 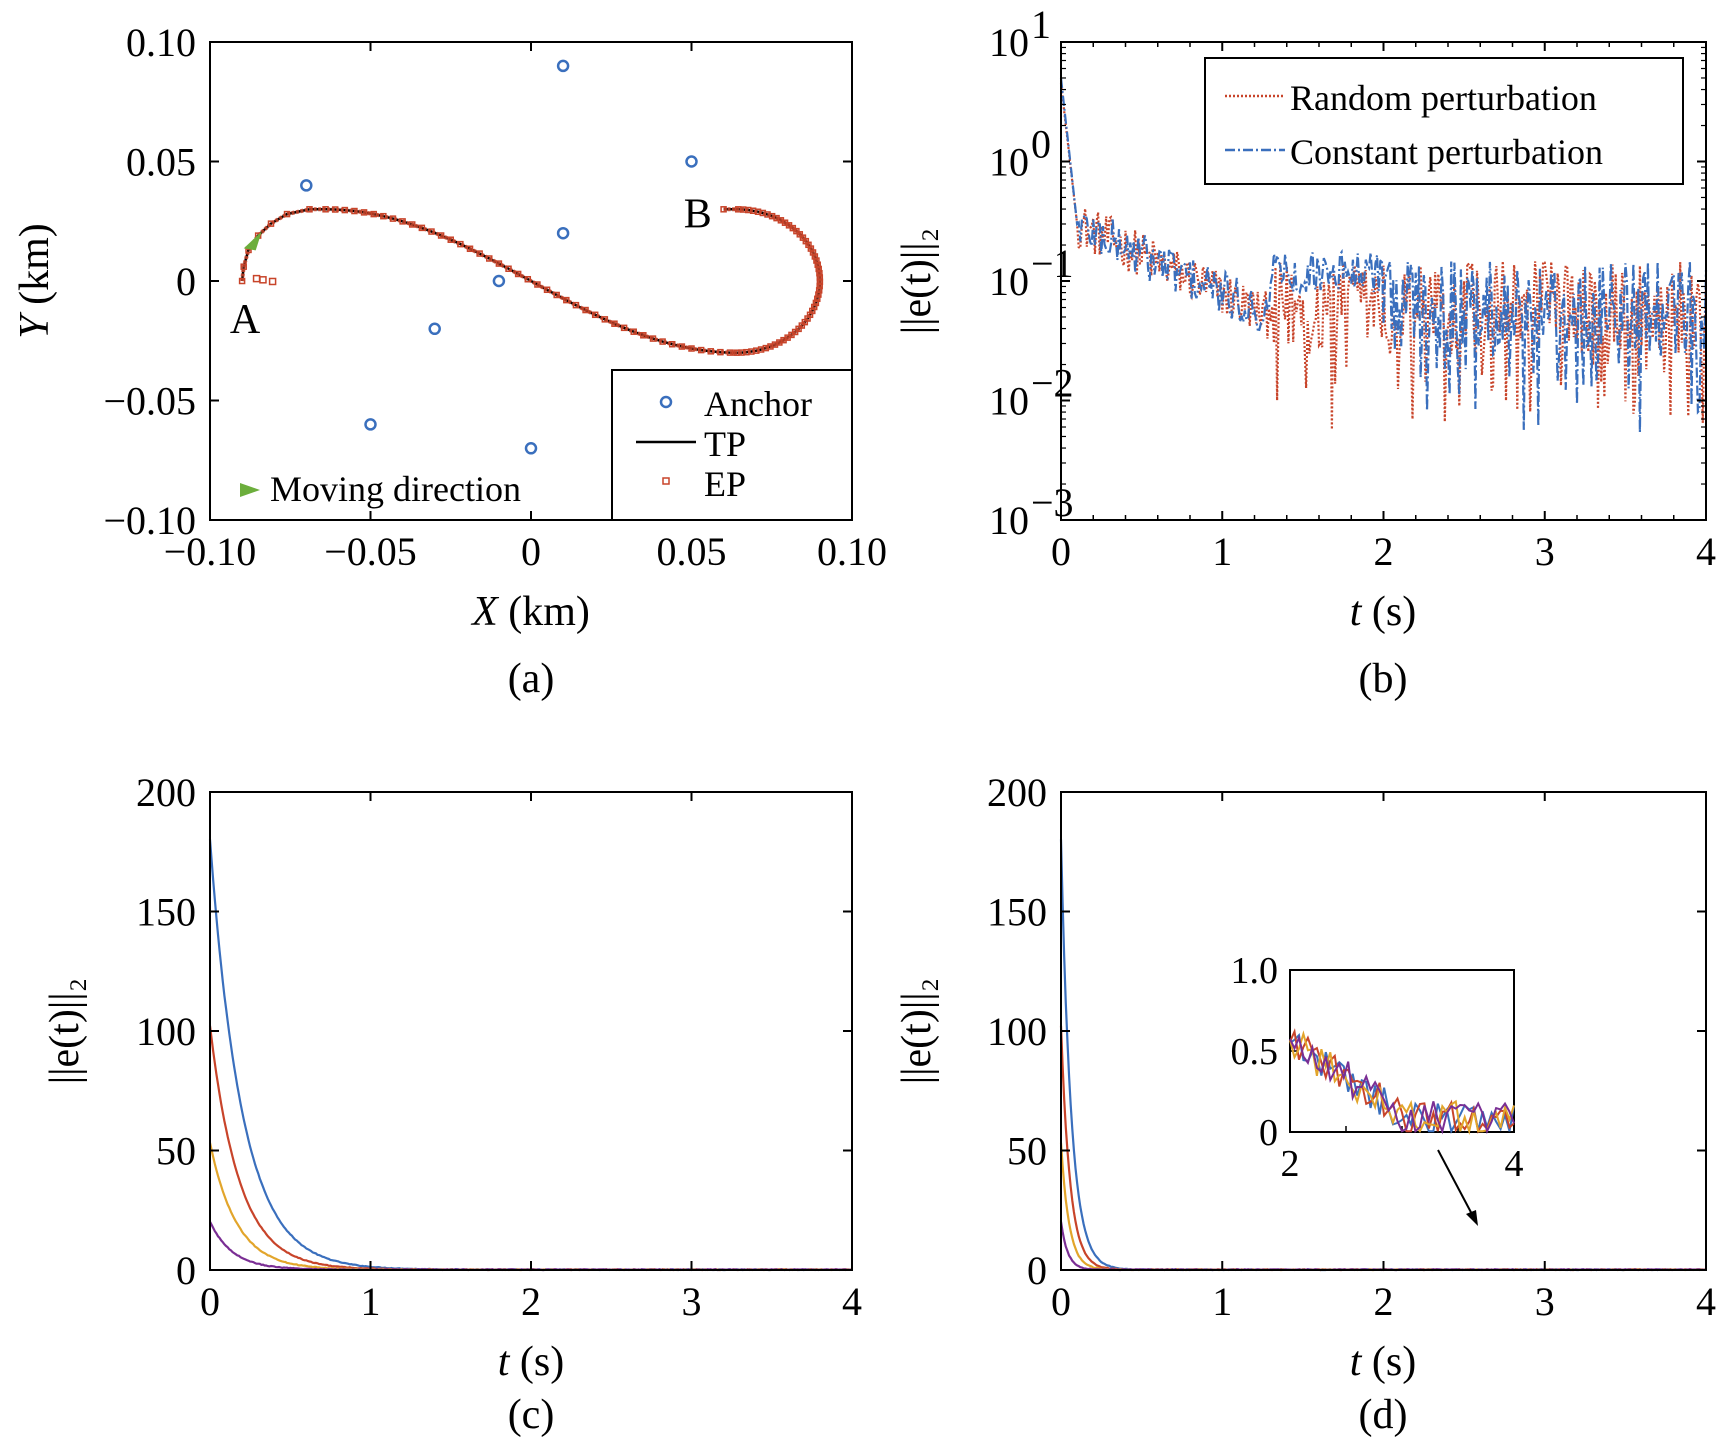 What do you see at coordinates (1017, 792) in the screenshot?
I see `y-tick-label: 200` at bounding box center [1017, 792].